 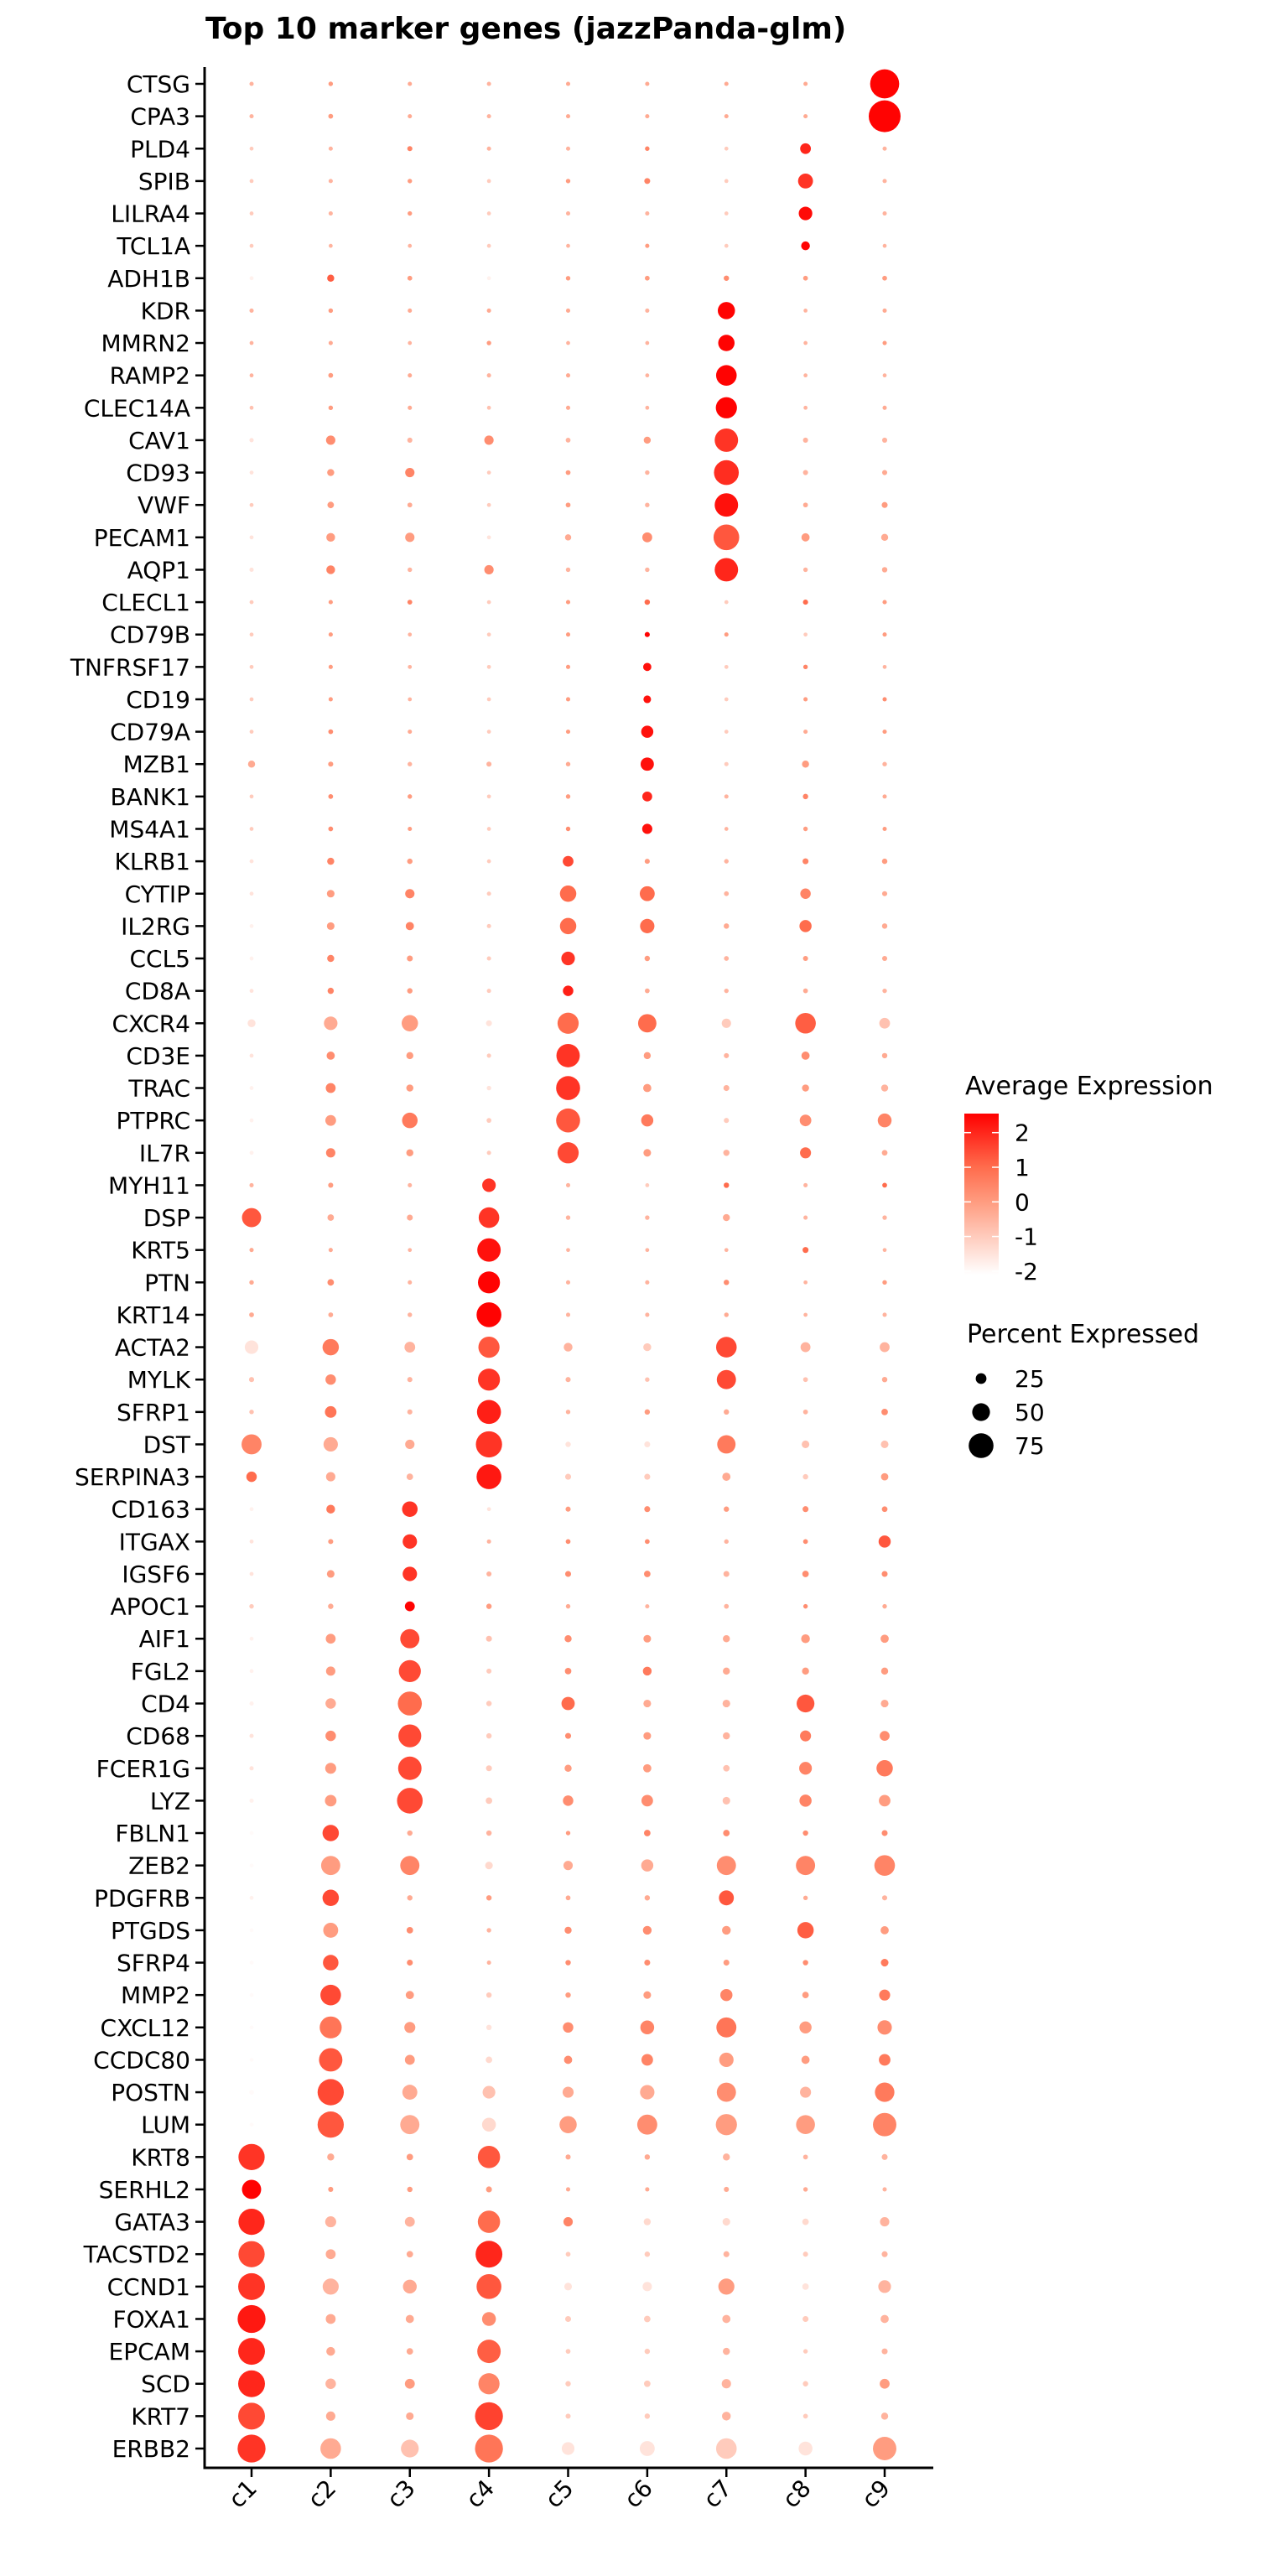 What do you see at coordinates (885, 1930) in the screenshot?
I see `dot-PTGDS-c9` at bounding box center [885, 1930].